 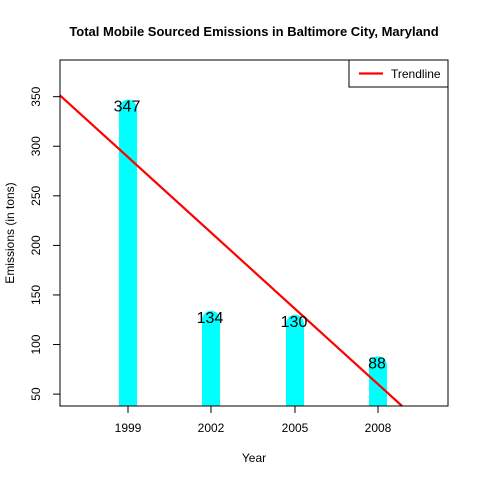 I want to click on y-axis-label: Emissions (in tons), so click(x=10, y=232).